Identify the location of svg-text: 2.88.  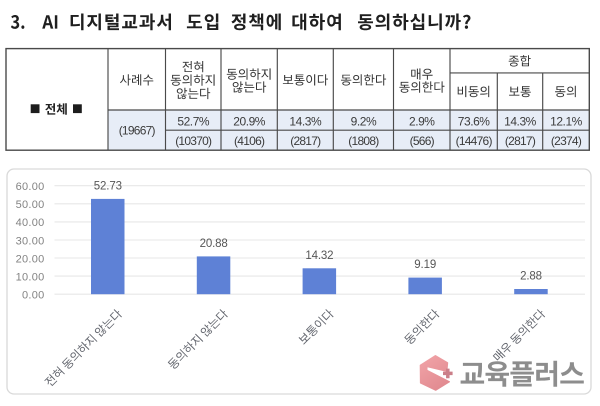
(531, 277).